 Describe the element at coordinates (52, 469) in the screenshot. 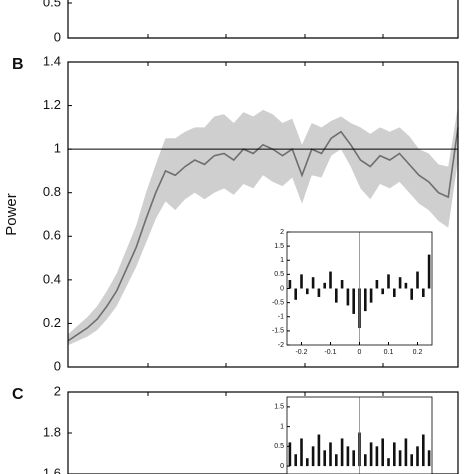

I see `y-tick-label: 1.6` at that location.